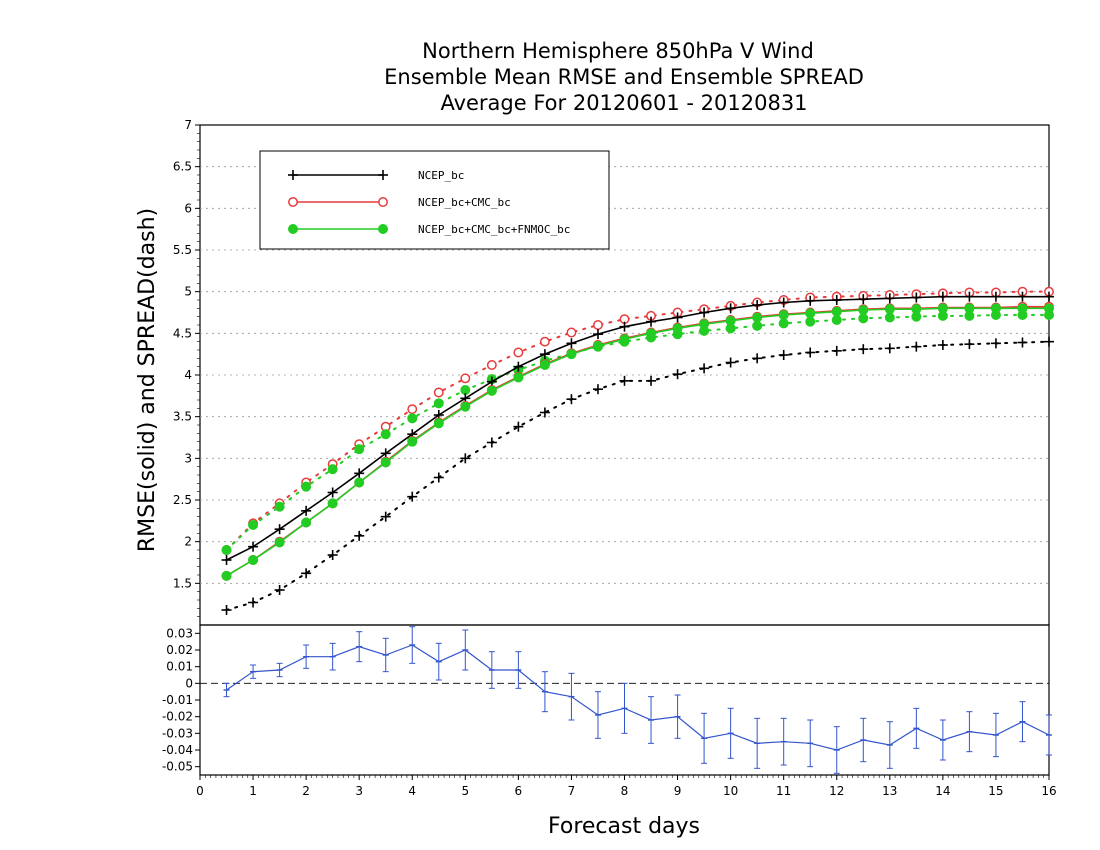  Describe the element at coordinates (182, 583) in the screenshot. I see `y-tick-label: 1.5` at that location.